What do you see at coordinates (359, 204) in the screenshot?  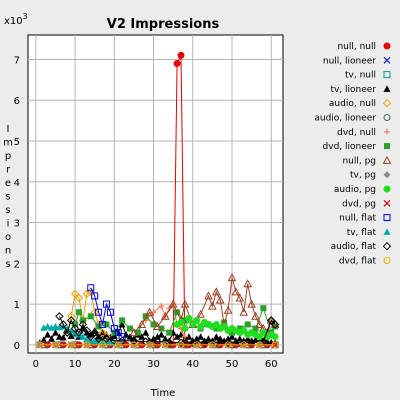 I see `legend-label: dvd, pg` at bounding box center [359, 204].